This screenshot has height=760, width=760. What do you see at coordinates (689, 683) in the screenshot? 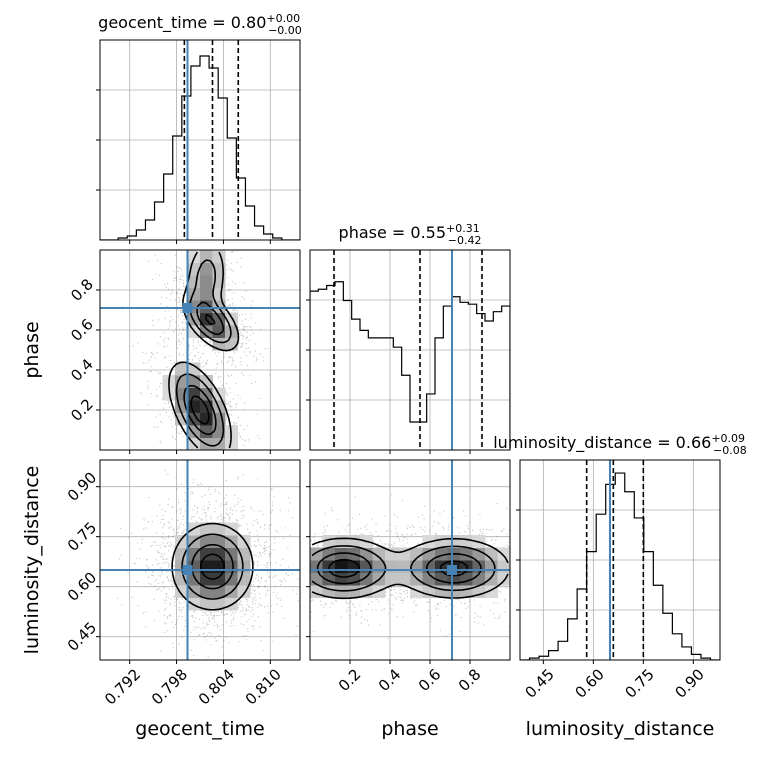
I see `x-tick-label: 0.90` at bounding box center [689, 683].